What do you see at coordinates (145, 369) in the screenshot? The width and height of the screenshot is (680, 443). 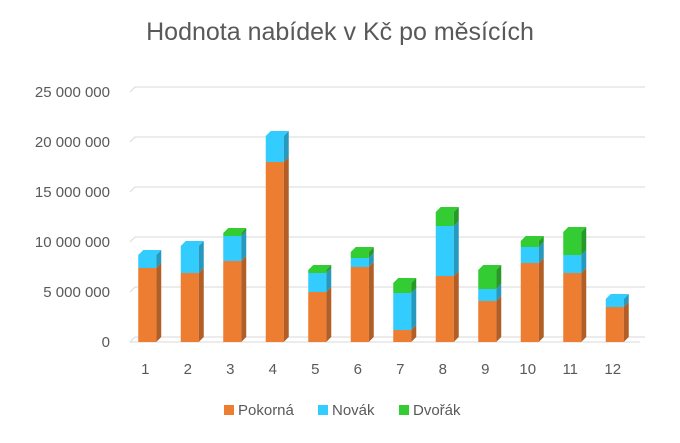 I see `x-tick-label: 1` at bounding box center [145, 369].